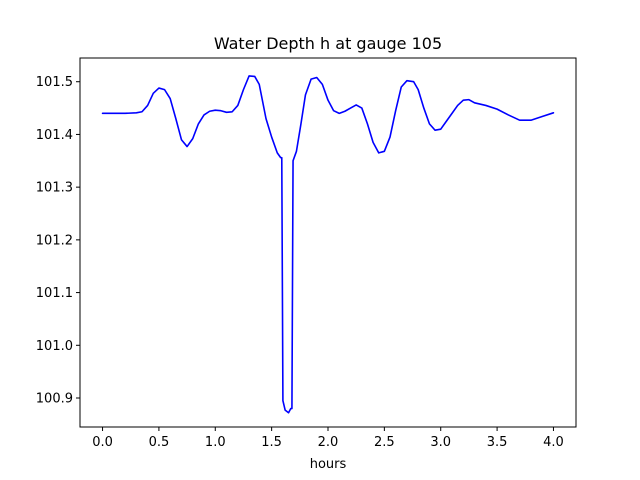 This screenshot has height=480, width=640. Describe the element at coordinates (54, 293) in the screenshot. I see `y-tick-label: 101.1` at that location.